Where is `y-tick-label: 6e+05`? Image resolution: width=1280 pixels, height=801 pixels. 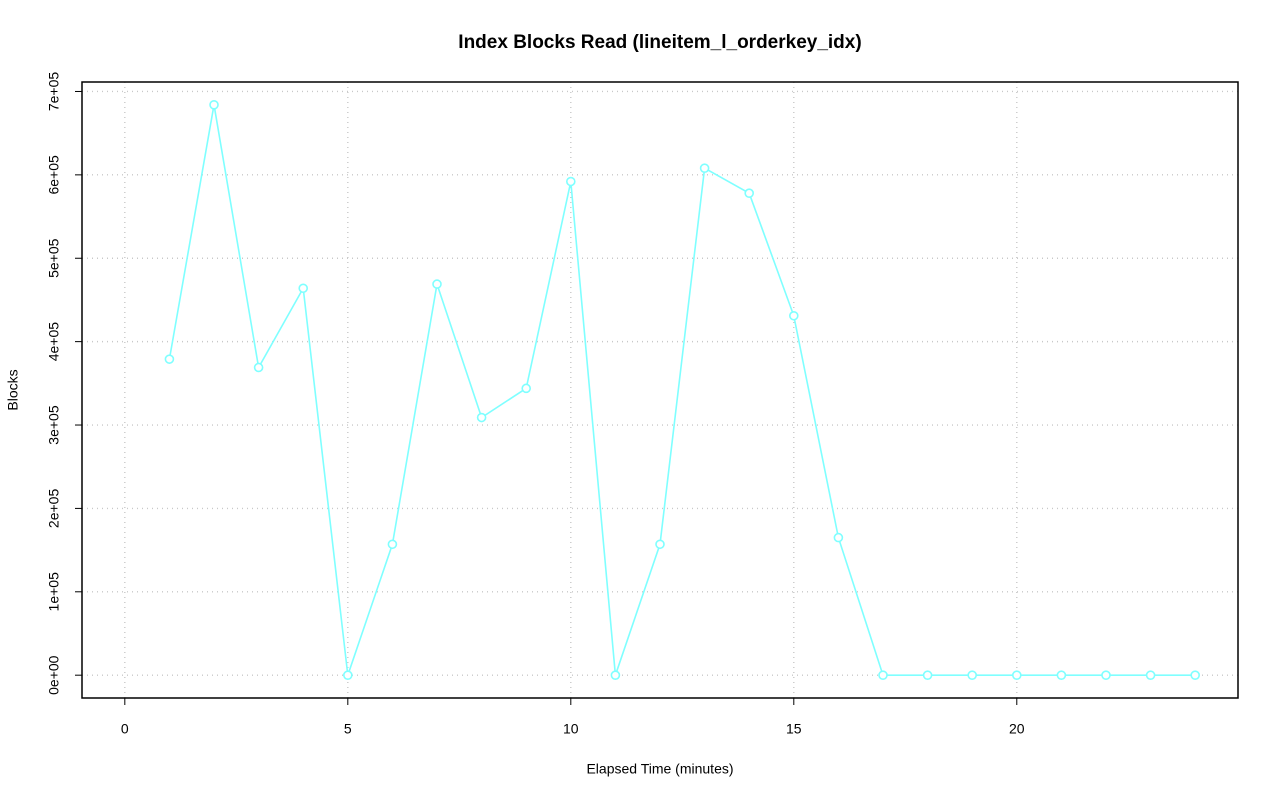 y-tick-label: 6e+05 is located at coordinates (54, 175).